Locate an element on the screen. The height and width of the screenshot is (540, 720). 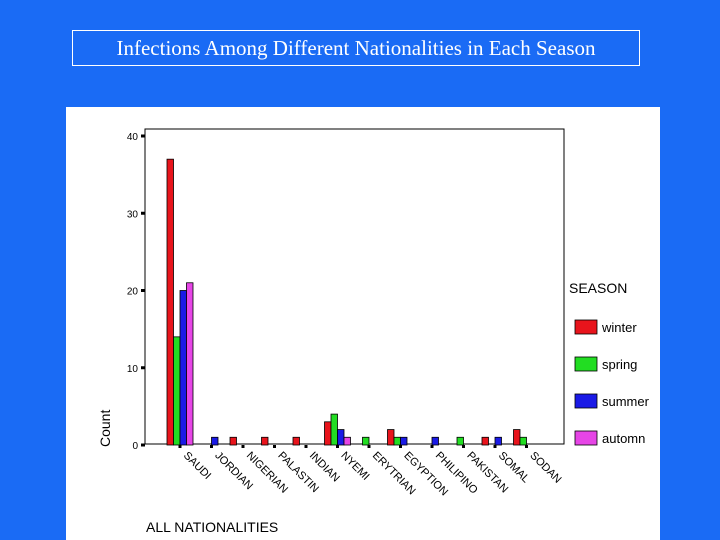
bar-winter-nyemi is located at coordinates (328, 433).